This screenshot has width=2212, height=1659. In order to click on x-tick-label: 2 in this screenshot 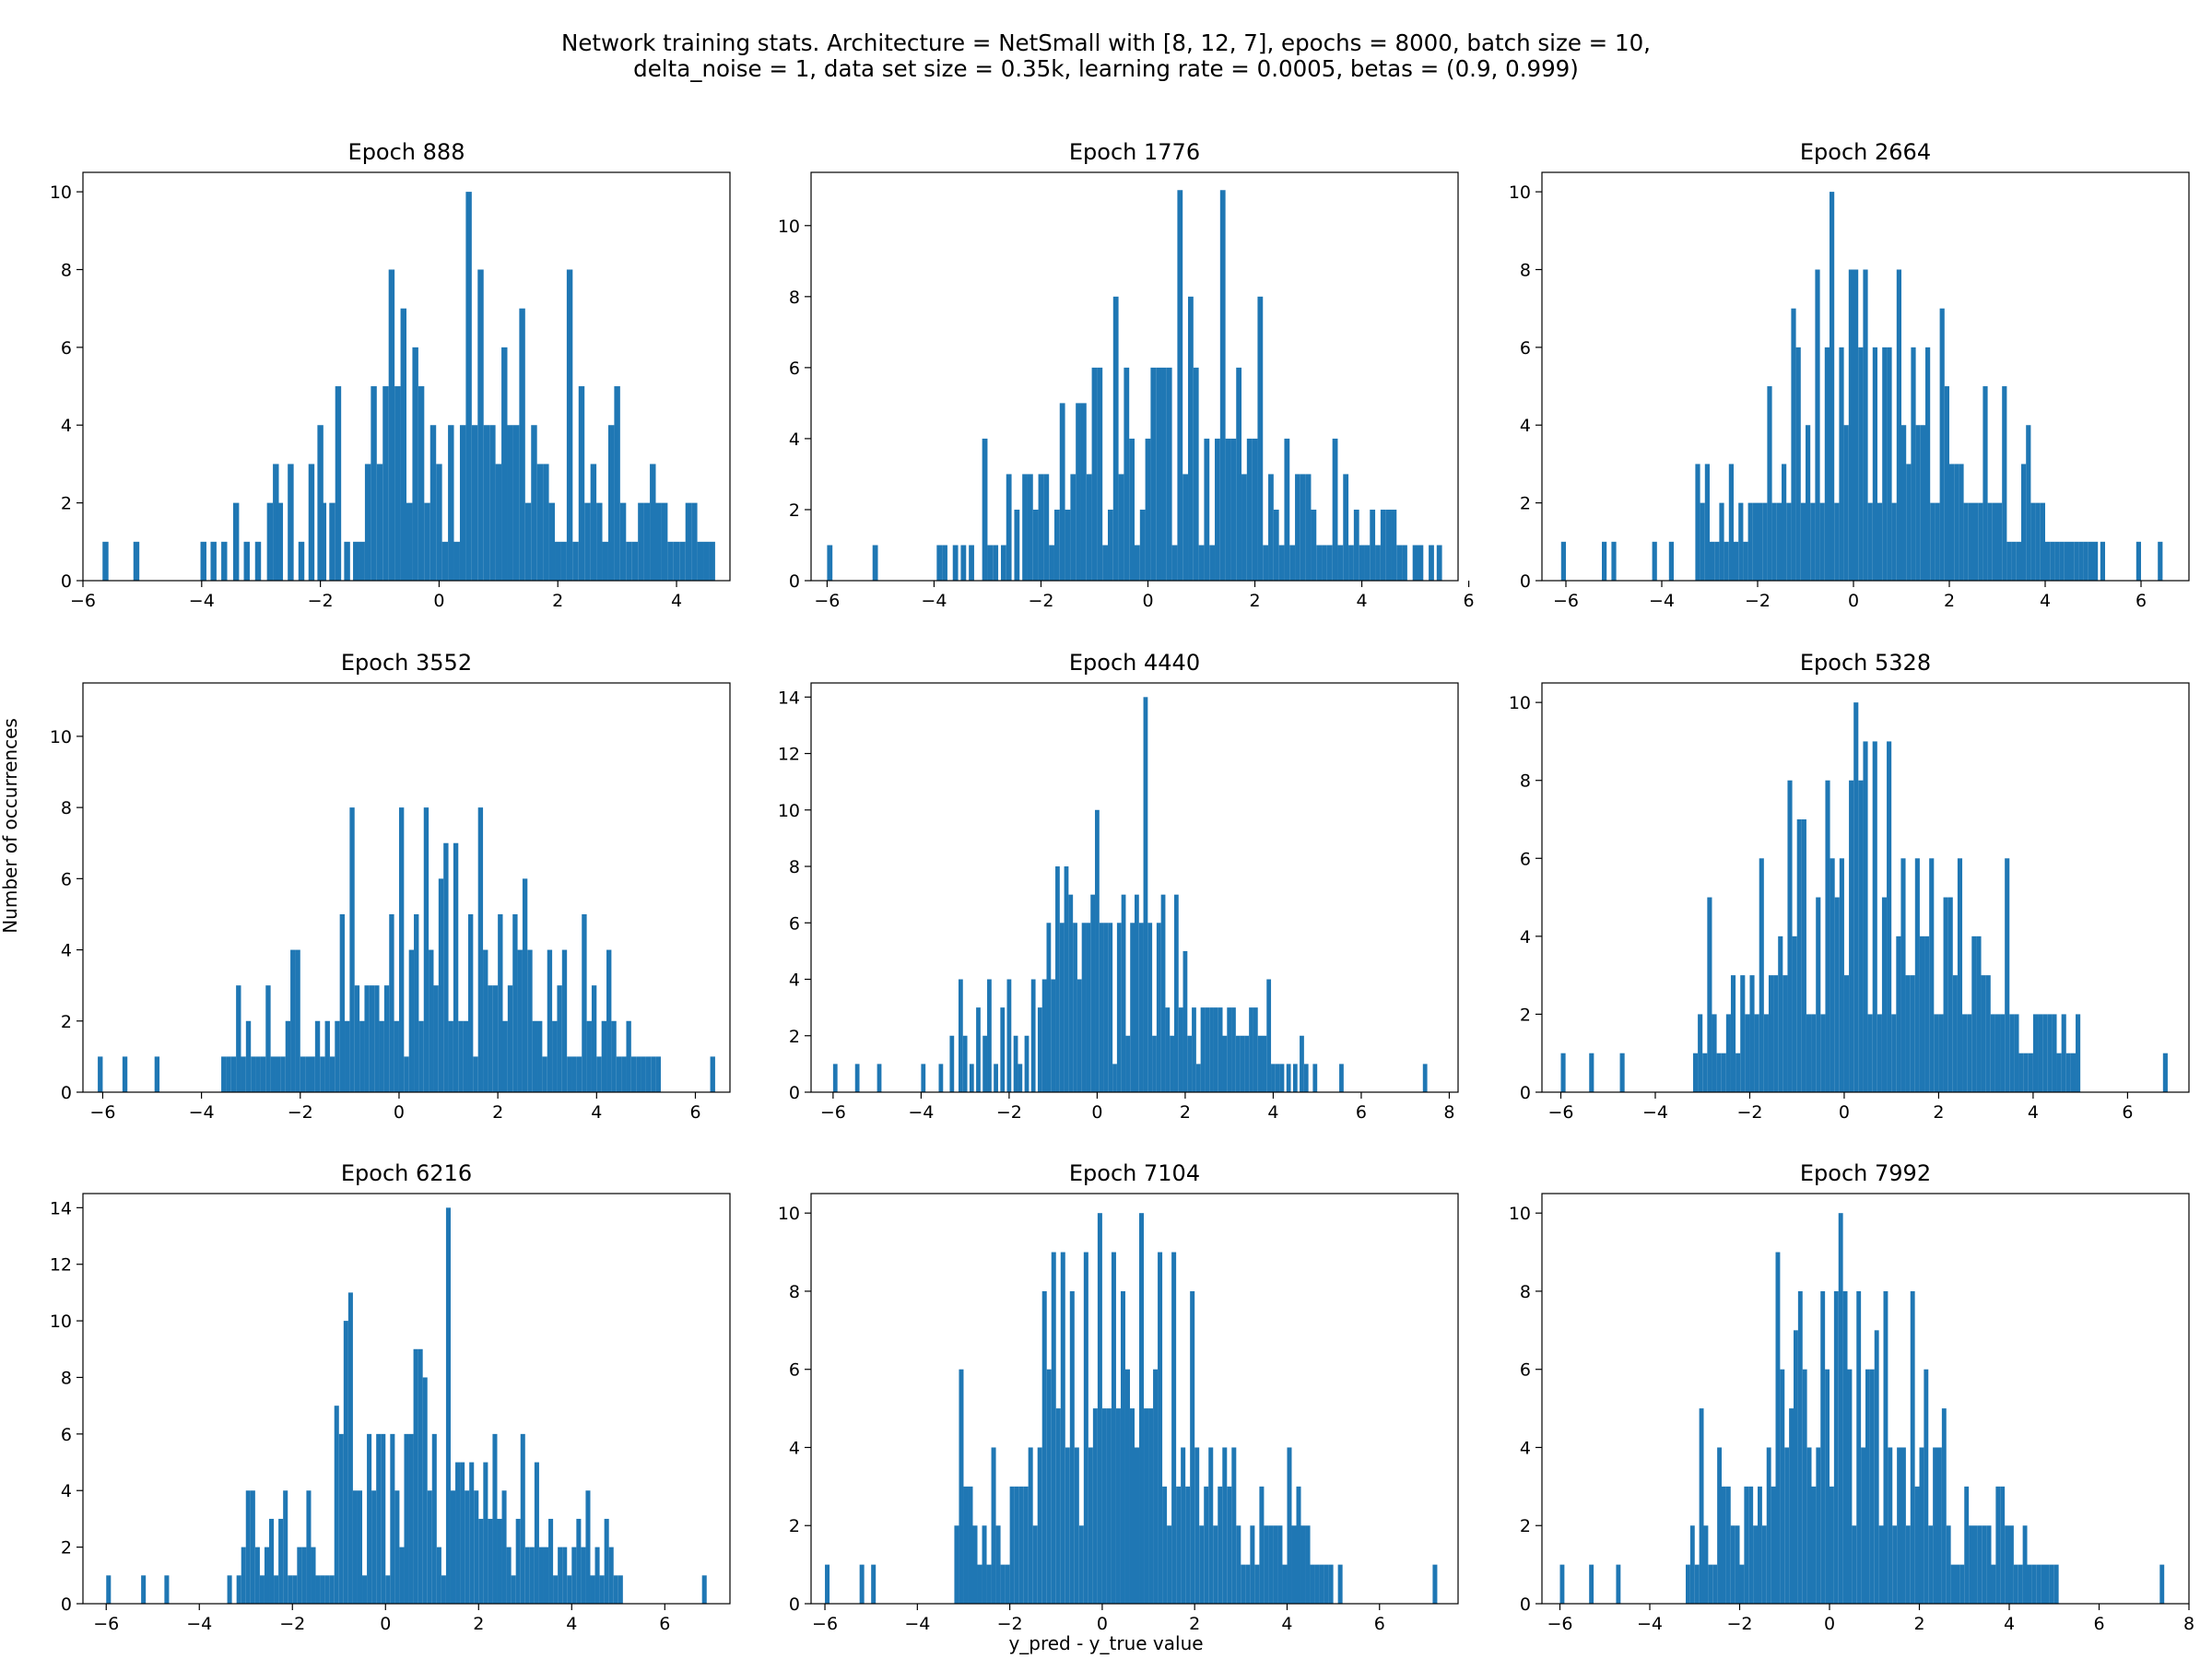, I will do `click(497, 1112)`.